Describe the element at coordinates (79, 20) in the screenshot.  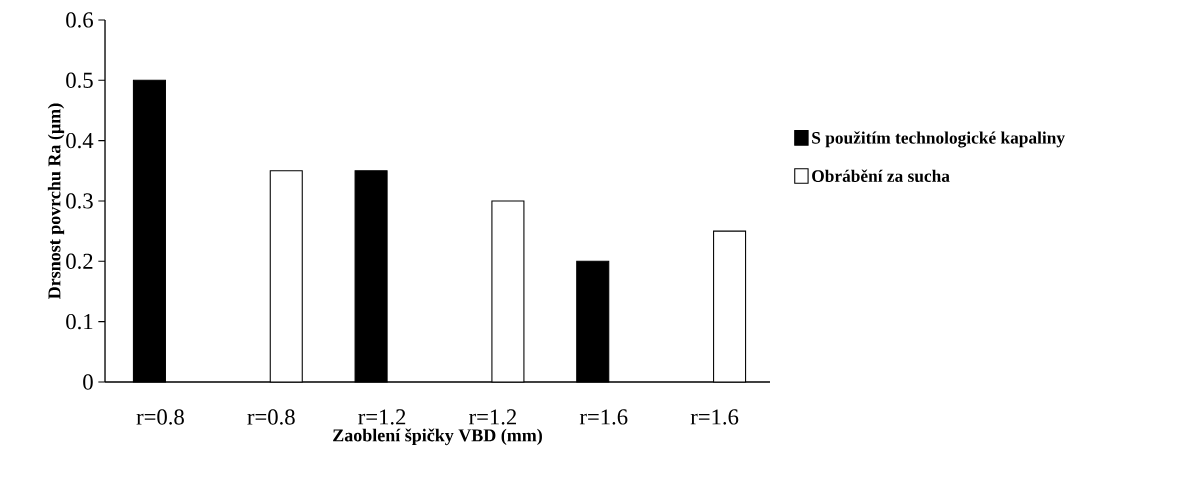
I see `y-tick-label: 0.6` at that location.